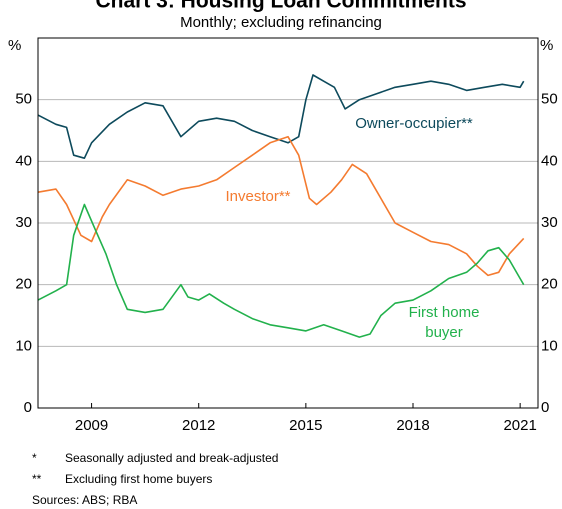 This screenshot has height=509, width=562. What do you see at coordinates (549, 160) in the screenshot?
I see `y2-tick-label: 40` at bounding box center [549, 160].